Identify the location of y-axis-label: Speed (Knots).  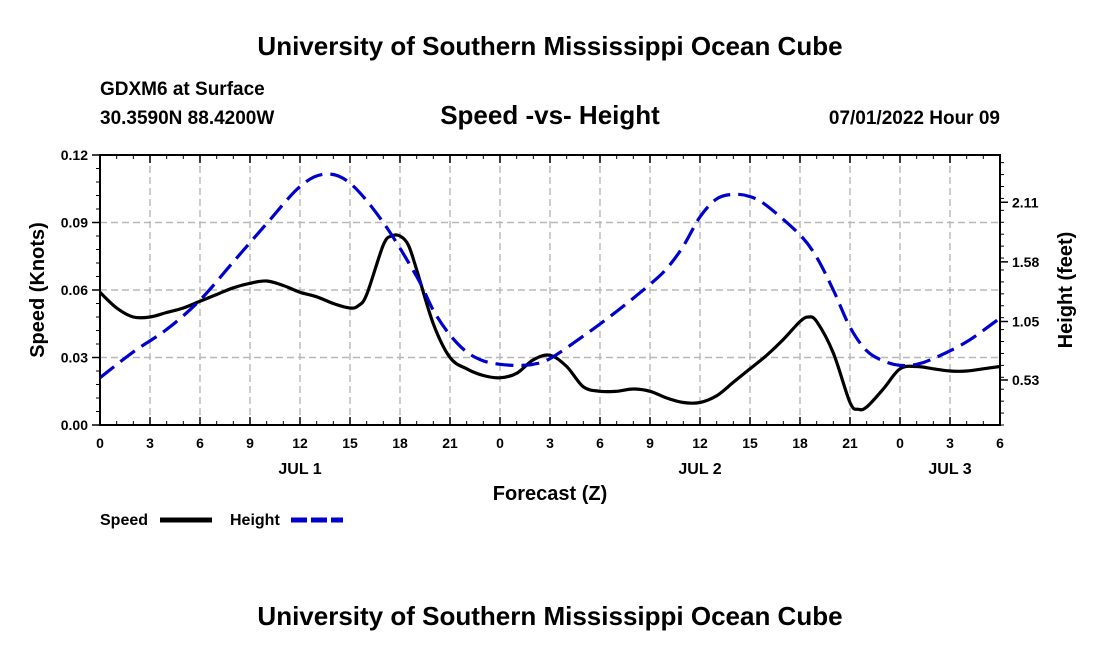
(38, 290).